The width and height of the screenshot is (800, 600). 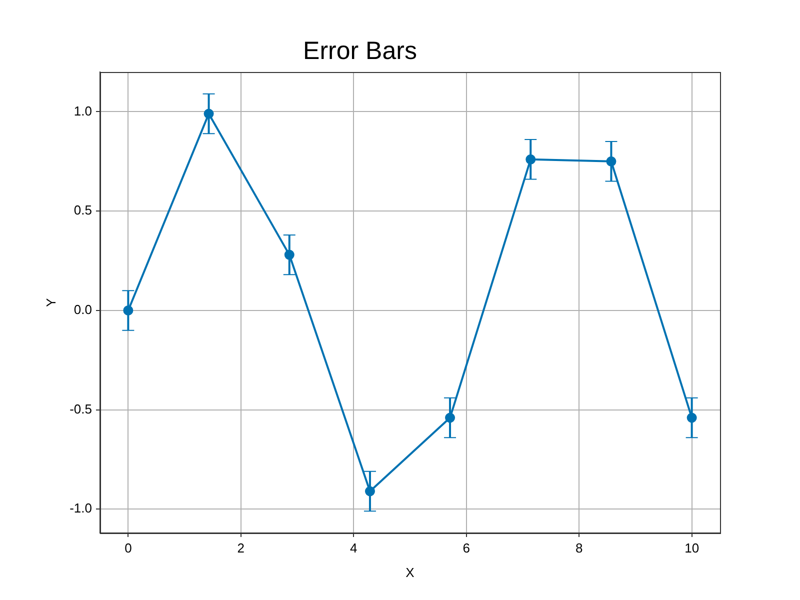 I want to click on y-tick-label: 0.5, so click(x=83, y=210).